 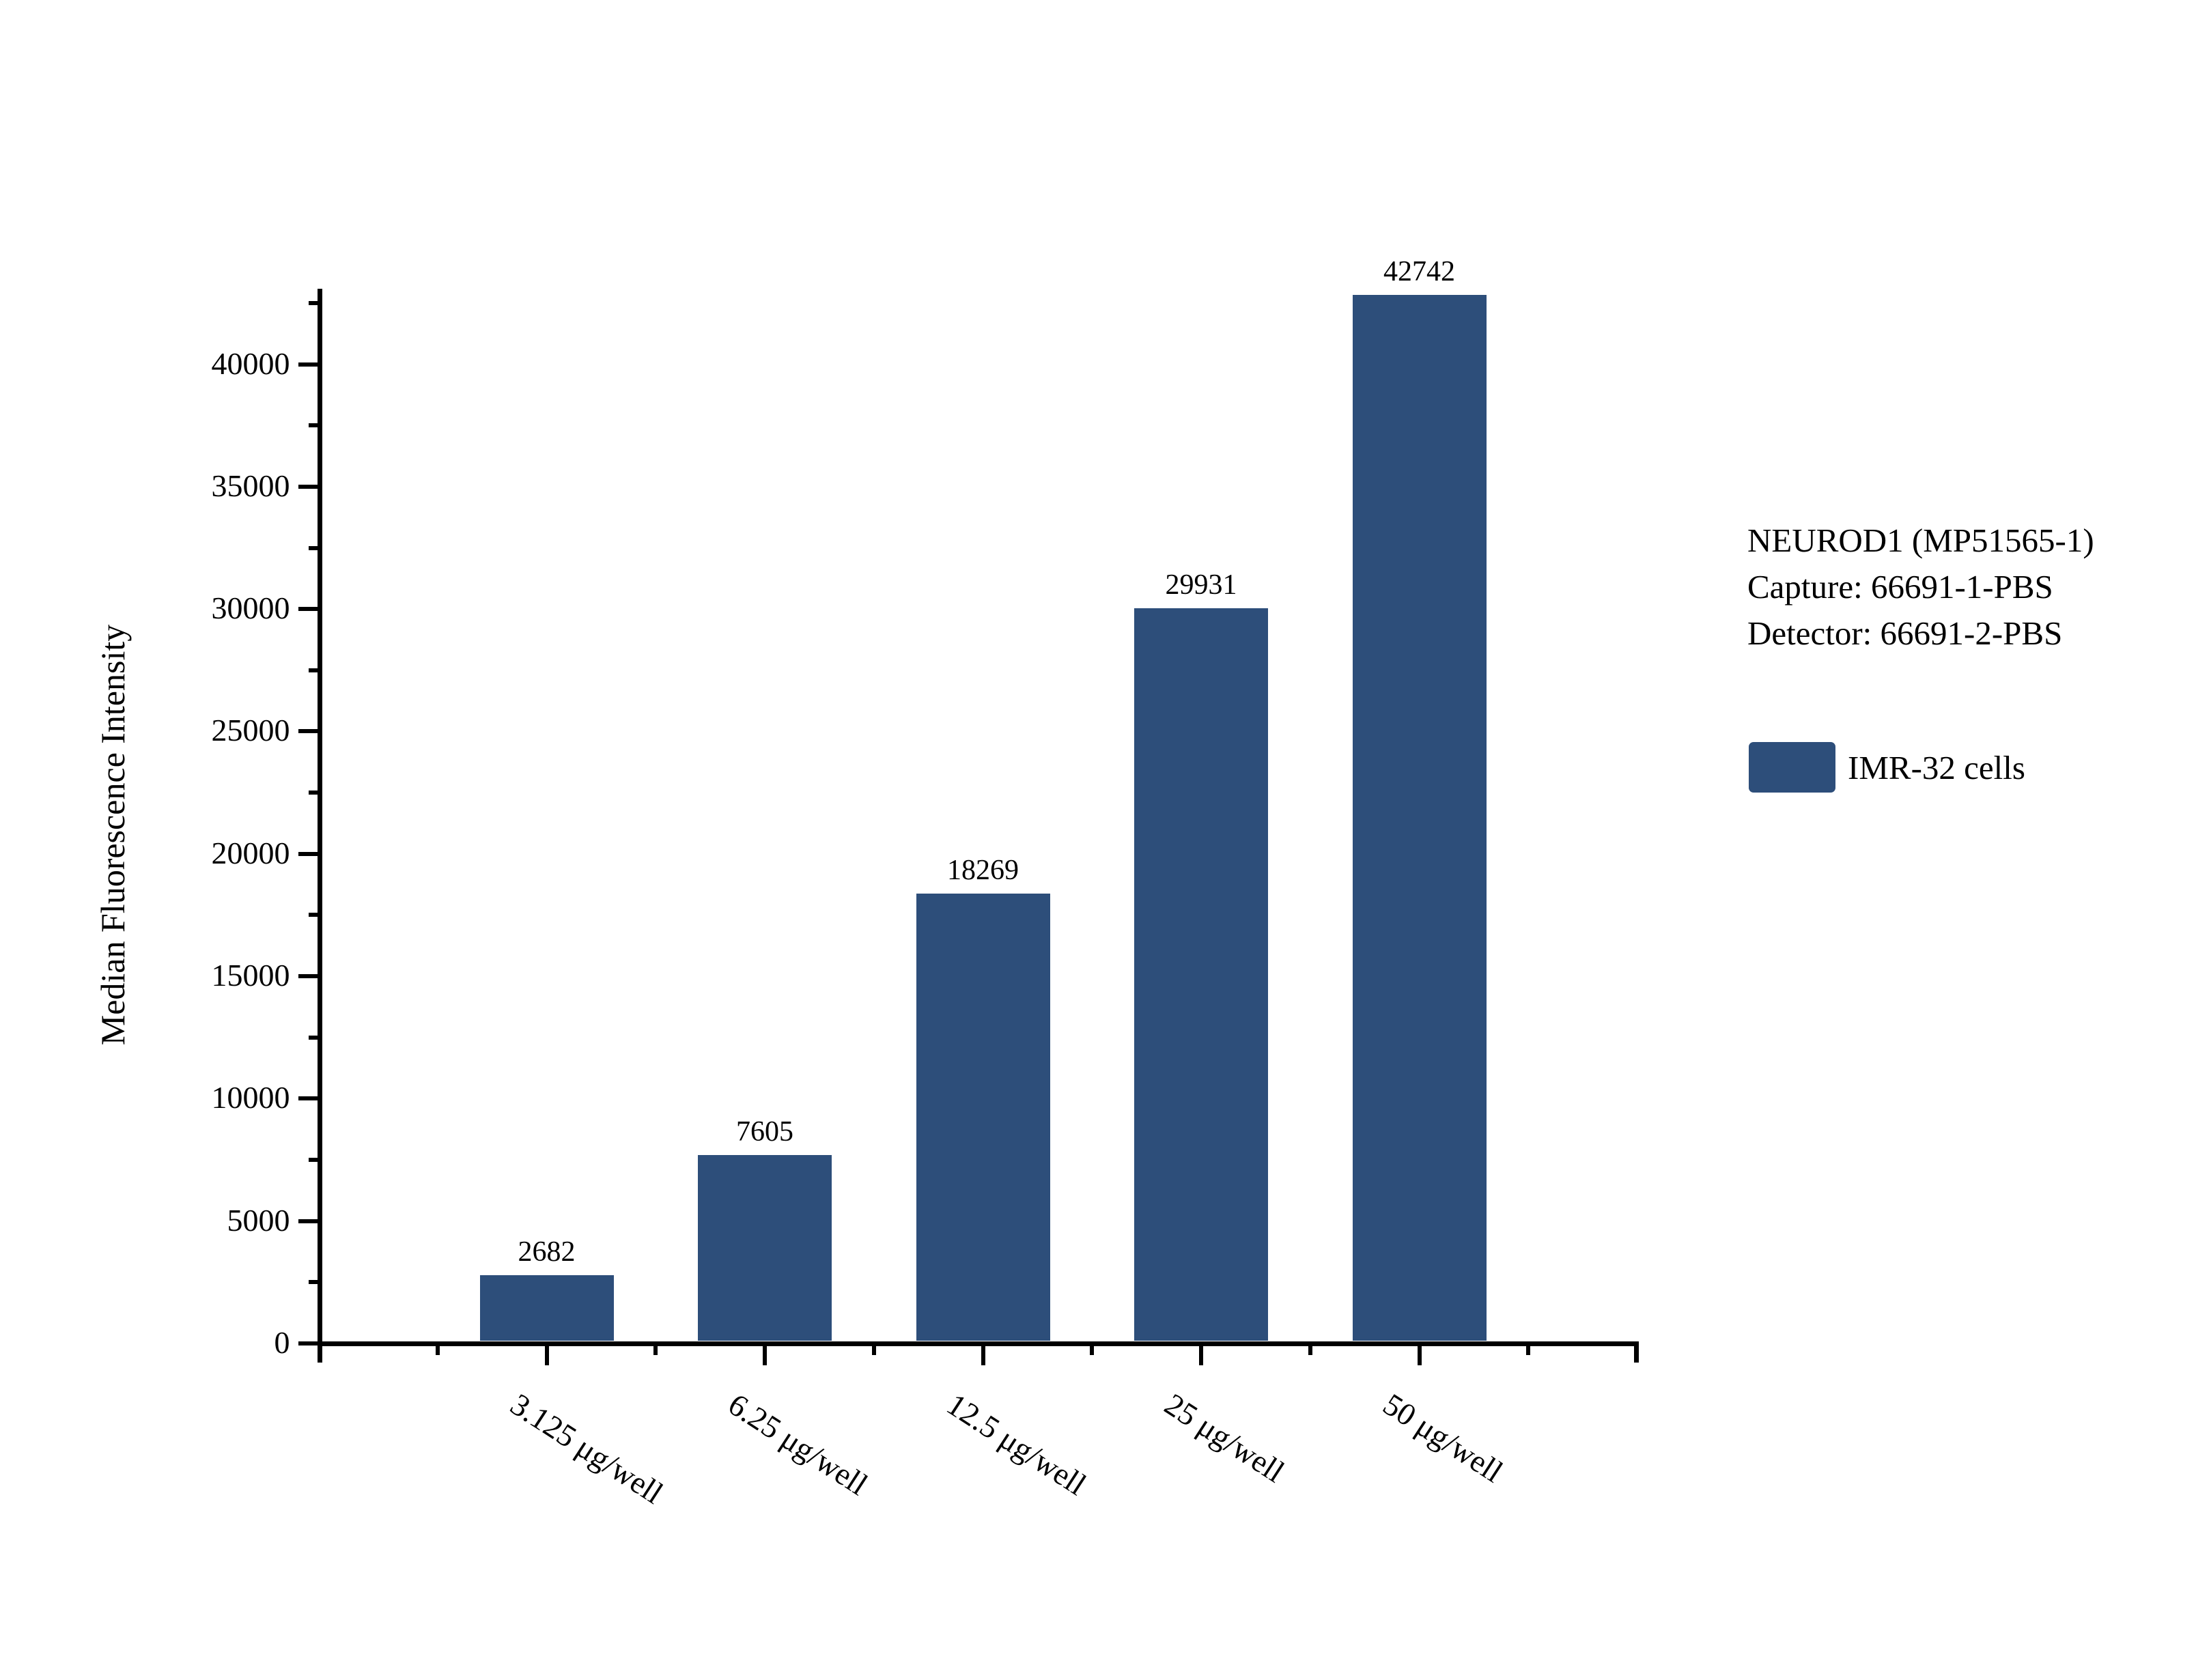 What do you see at coordinates (547, 1252) in the screenshot?
I see `bar-value-label: 2682` at bounding box center [547, 1252].